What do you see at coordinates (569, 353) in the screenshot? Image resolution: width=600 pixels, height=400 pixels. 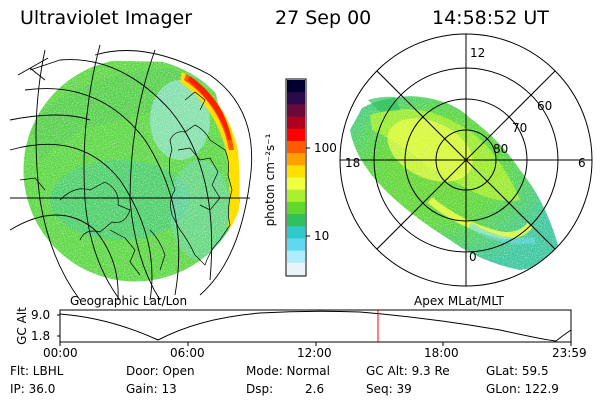 I see `altitude-xtick-2359: 23:59` at bounding box center [569, 353].